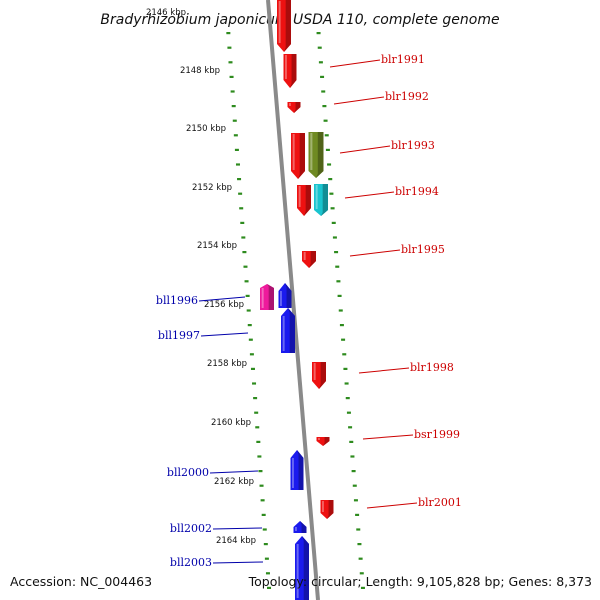 This screenshot has height=600, width=600. Describe the element at coordinates (267, 297) in the screenshot. I see `magenta-gene` at that location.